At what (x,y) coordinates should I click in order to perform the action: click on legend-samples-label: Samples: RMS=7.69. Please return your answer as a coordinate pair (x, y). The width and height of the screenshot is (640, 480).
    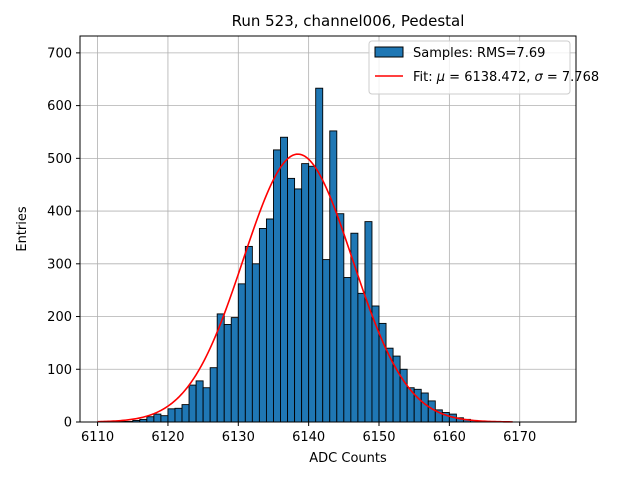
    Looking at the image, I should click on (479, 53).